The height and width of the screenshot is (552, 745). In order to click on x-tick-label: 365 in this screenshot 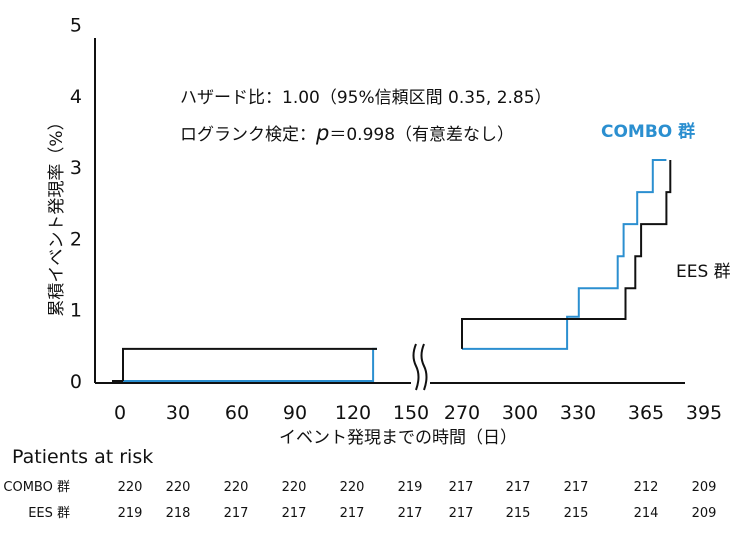, I will do `click(646, 413)`.